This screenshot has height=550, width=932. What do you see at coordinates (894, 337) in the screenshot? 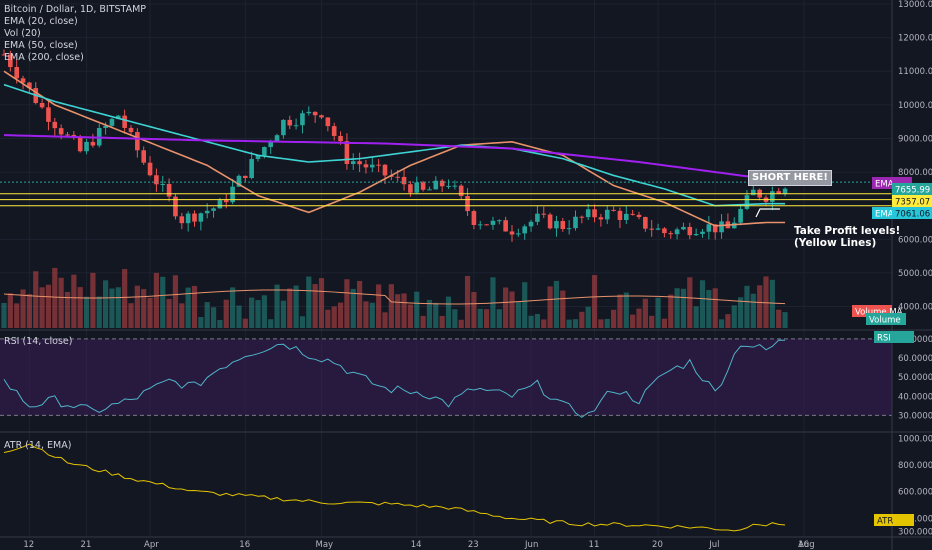
I see `rsi-tag-bg` at bounding box center [894, 337].